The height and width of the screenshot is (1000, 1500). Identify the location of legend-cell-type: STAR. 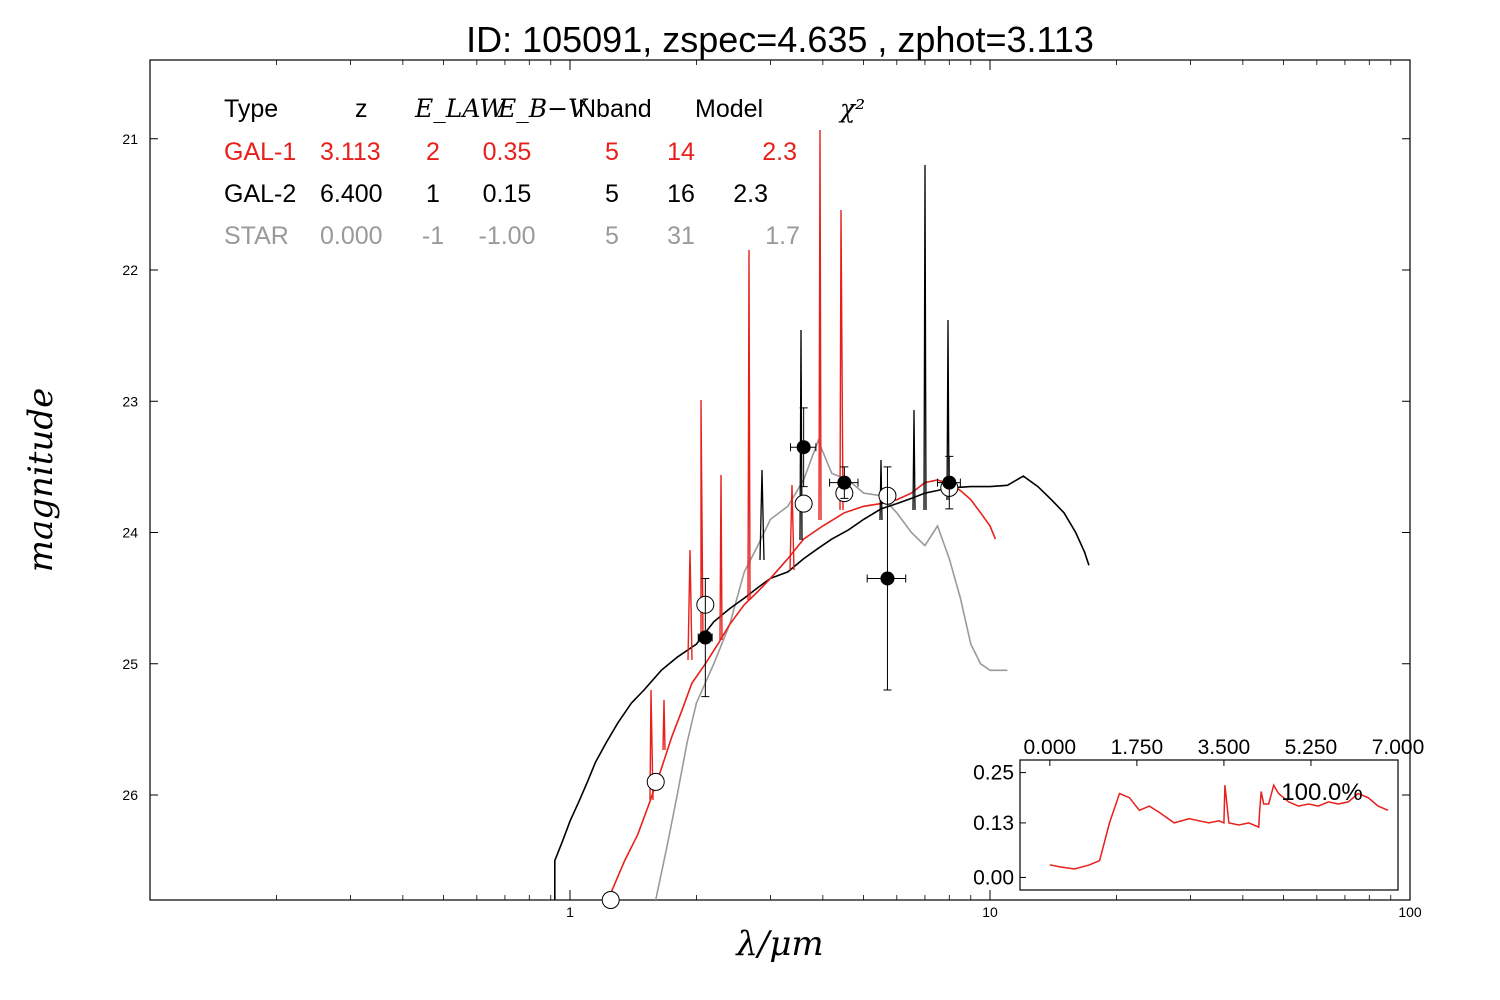
(256, 236).